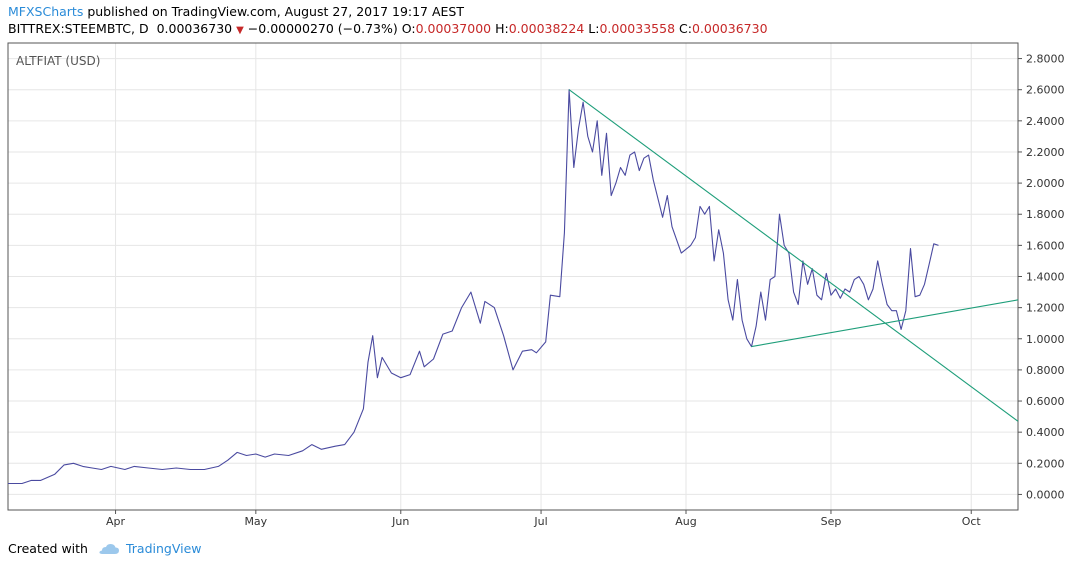 The width and height of the screenshot is (1069, 566). Describe the element at coordinates (1045, 463) in the screenshot. I see `y-tick-label: 0.2000` at that location.